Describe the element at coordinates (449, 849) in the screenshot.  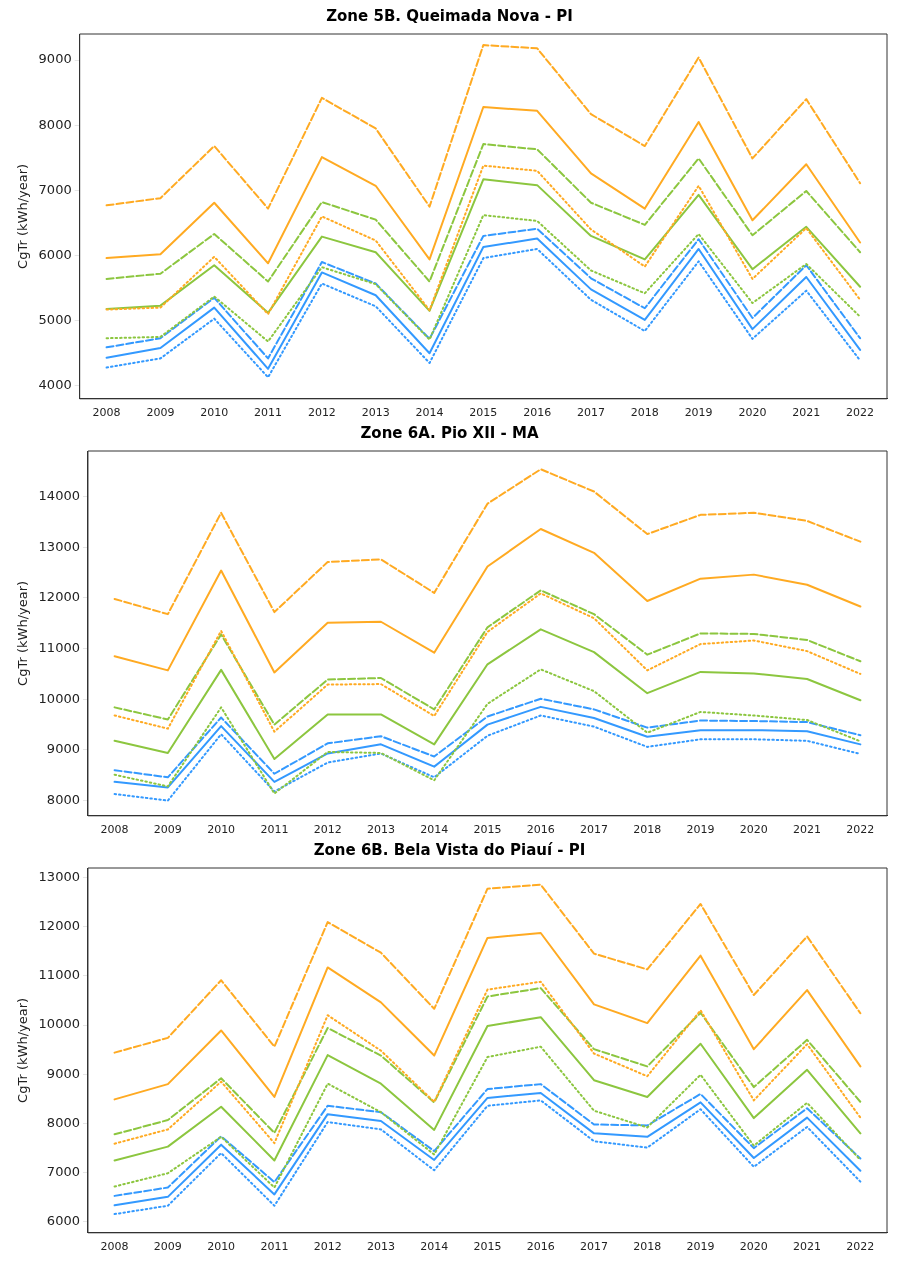
I see `chart-title: Zone 6B. Bela Vista do Piauí - PI` at that location.